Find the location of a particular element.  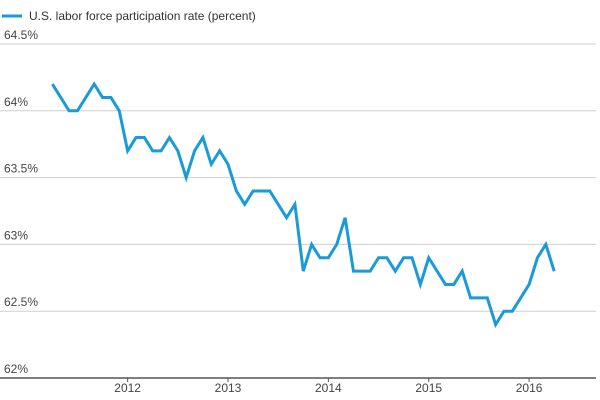

y-tick-label: 62% is located at coordinates (16, 369).